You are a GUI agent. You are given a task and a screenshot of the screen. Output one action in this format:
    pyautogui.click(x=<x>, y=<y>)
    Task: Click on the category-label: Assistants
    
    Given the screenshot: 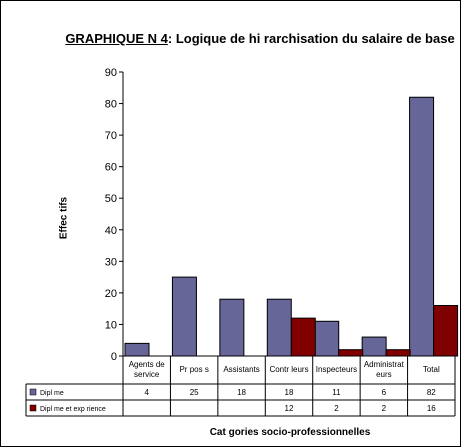 What is the action you would take?
    pyautogui.click(x=241, y=369)
    